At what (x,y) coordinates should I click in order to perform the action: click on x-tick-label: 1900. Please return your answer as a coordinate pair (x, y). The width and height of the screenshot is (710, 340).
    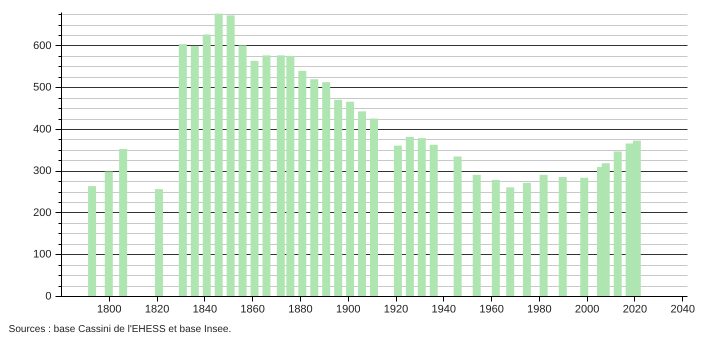
    Looking at the image, I should click on (348, 310).